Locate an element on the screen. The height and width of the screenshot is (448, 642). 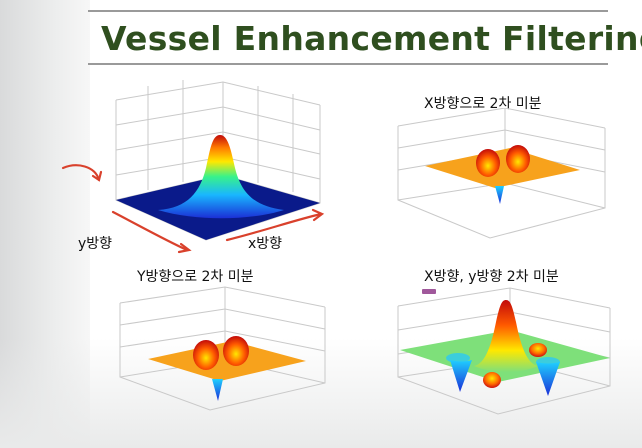
xy-back-bump is located at coordinates (538, 350).